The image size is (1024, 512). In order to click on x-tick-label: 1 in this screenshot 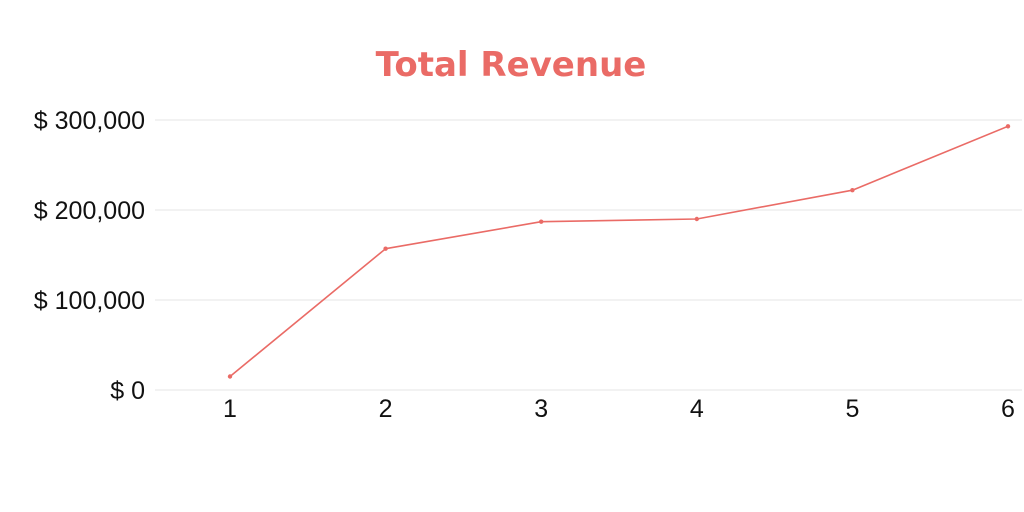, I will do `click(230, 409)`.